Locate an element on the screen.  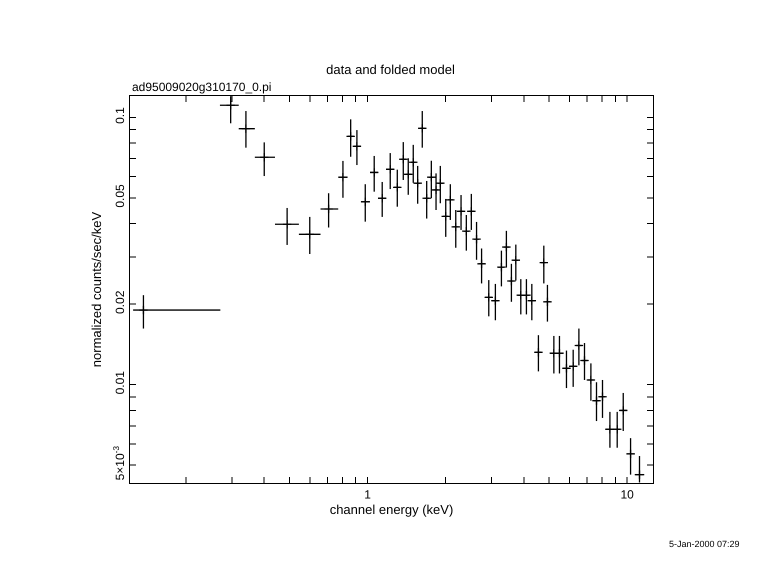
y-tick-label: 0.1 is located at coordinates (120, 115).